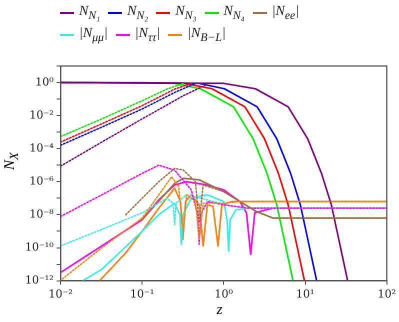 This screenshot has height=322, width=399. What do you see at coordinates (41, 181) in the screenshot?
I see `y-tick-label: 10⁻⁶` at bounding box center [41, 181].